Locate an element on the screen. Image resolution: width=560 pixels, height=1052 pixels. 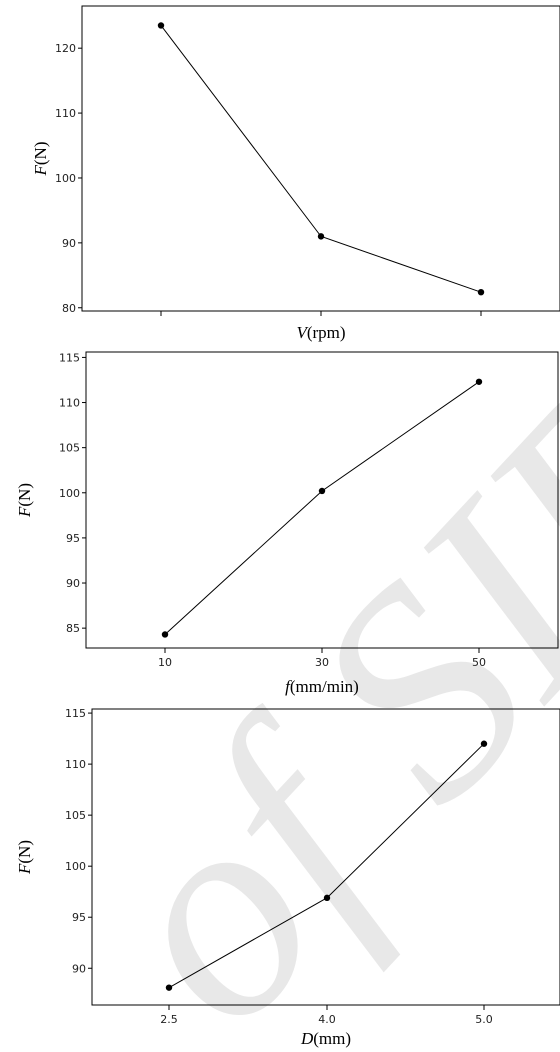
y-tick-label: 80 is located at coordinates (69, 308).